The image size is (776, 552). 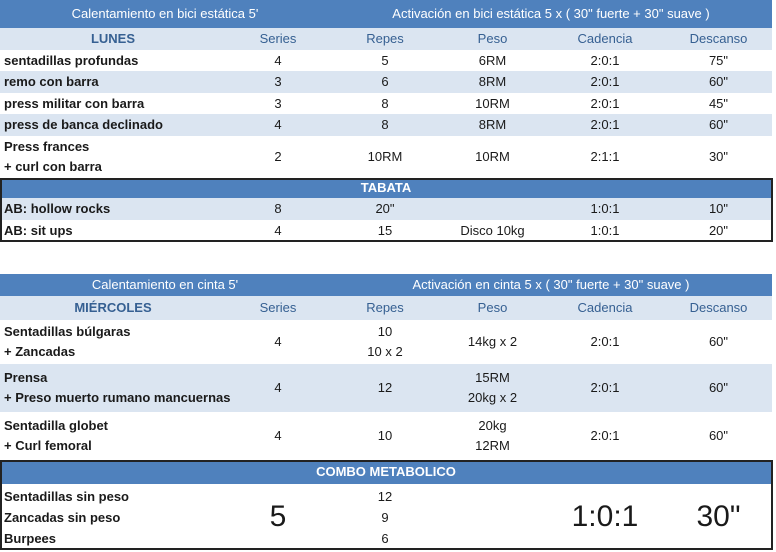 I want to click on value-cell: 12 9 6, so click(x=385, y=517).